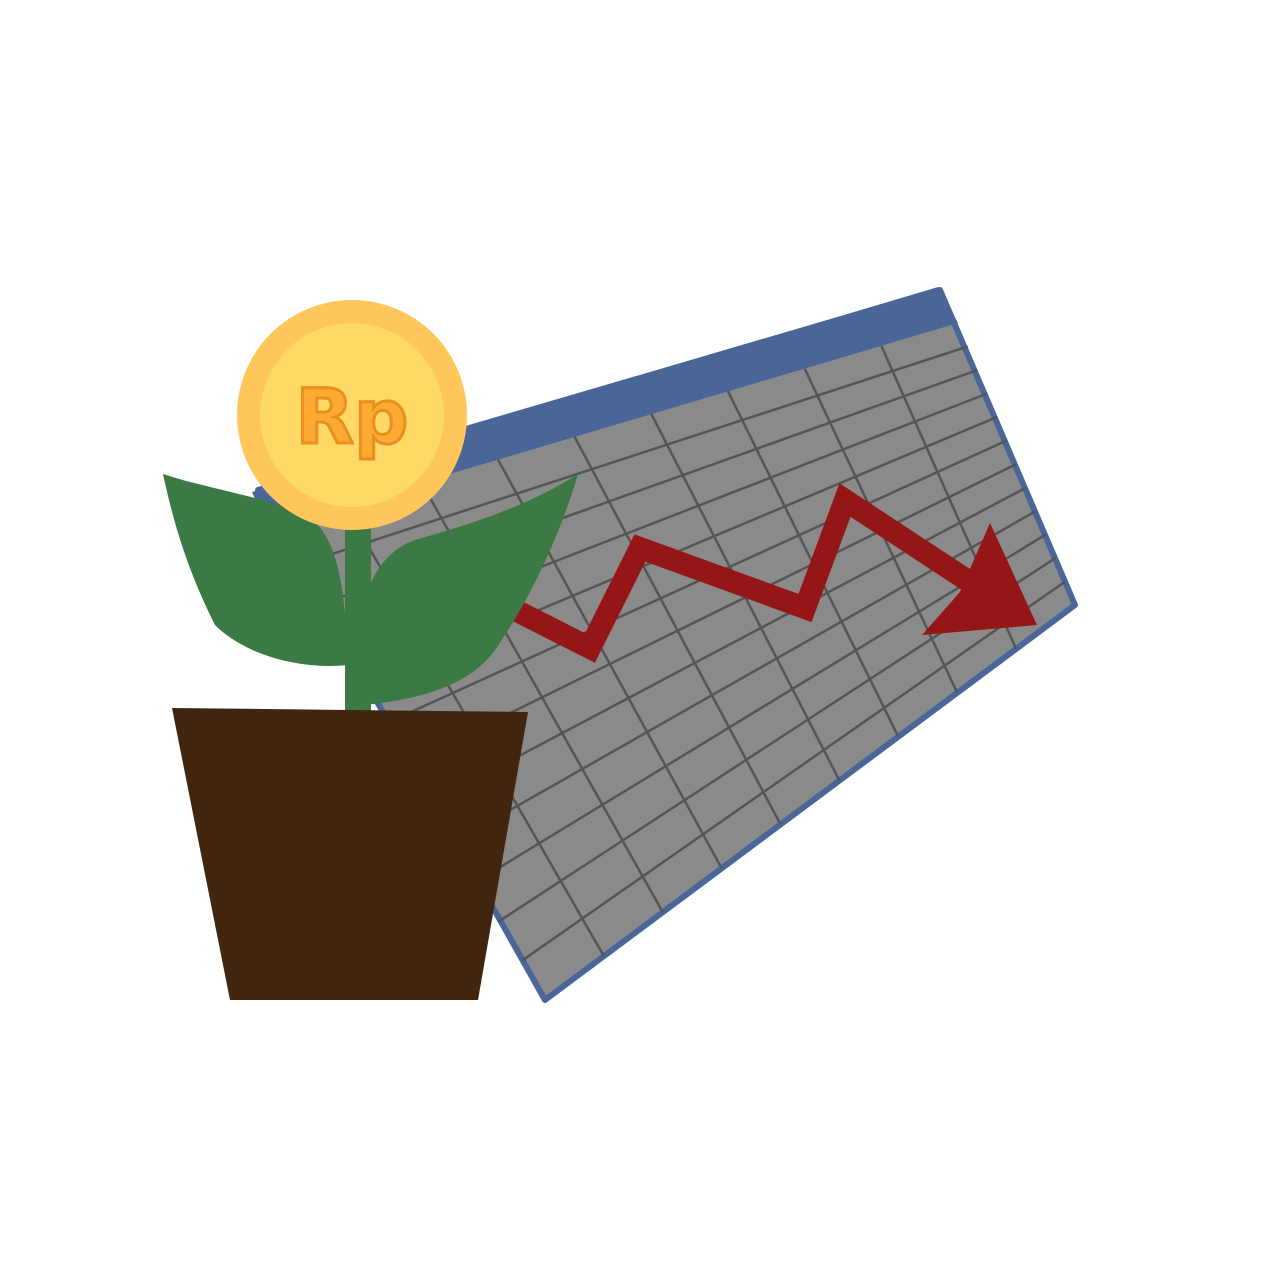 This screenshot has width=1280, height=1280. Describe the element at coordinates (677, 631) in the screenshot. I see `grid-column-line` at that location.